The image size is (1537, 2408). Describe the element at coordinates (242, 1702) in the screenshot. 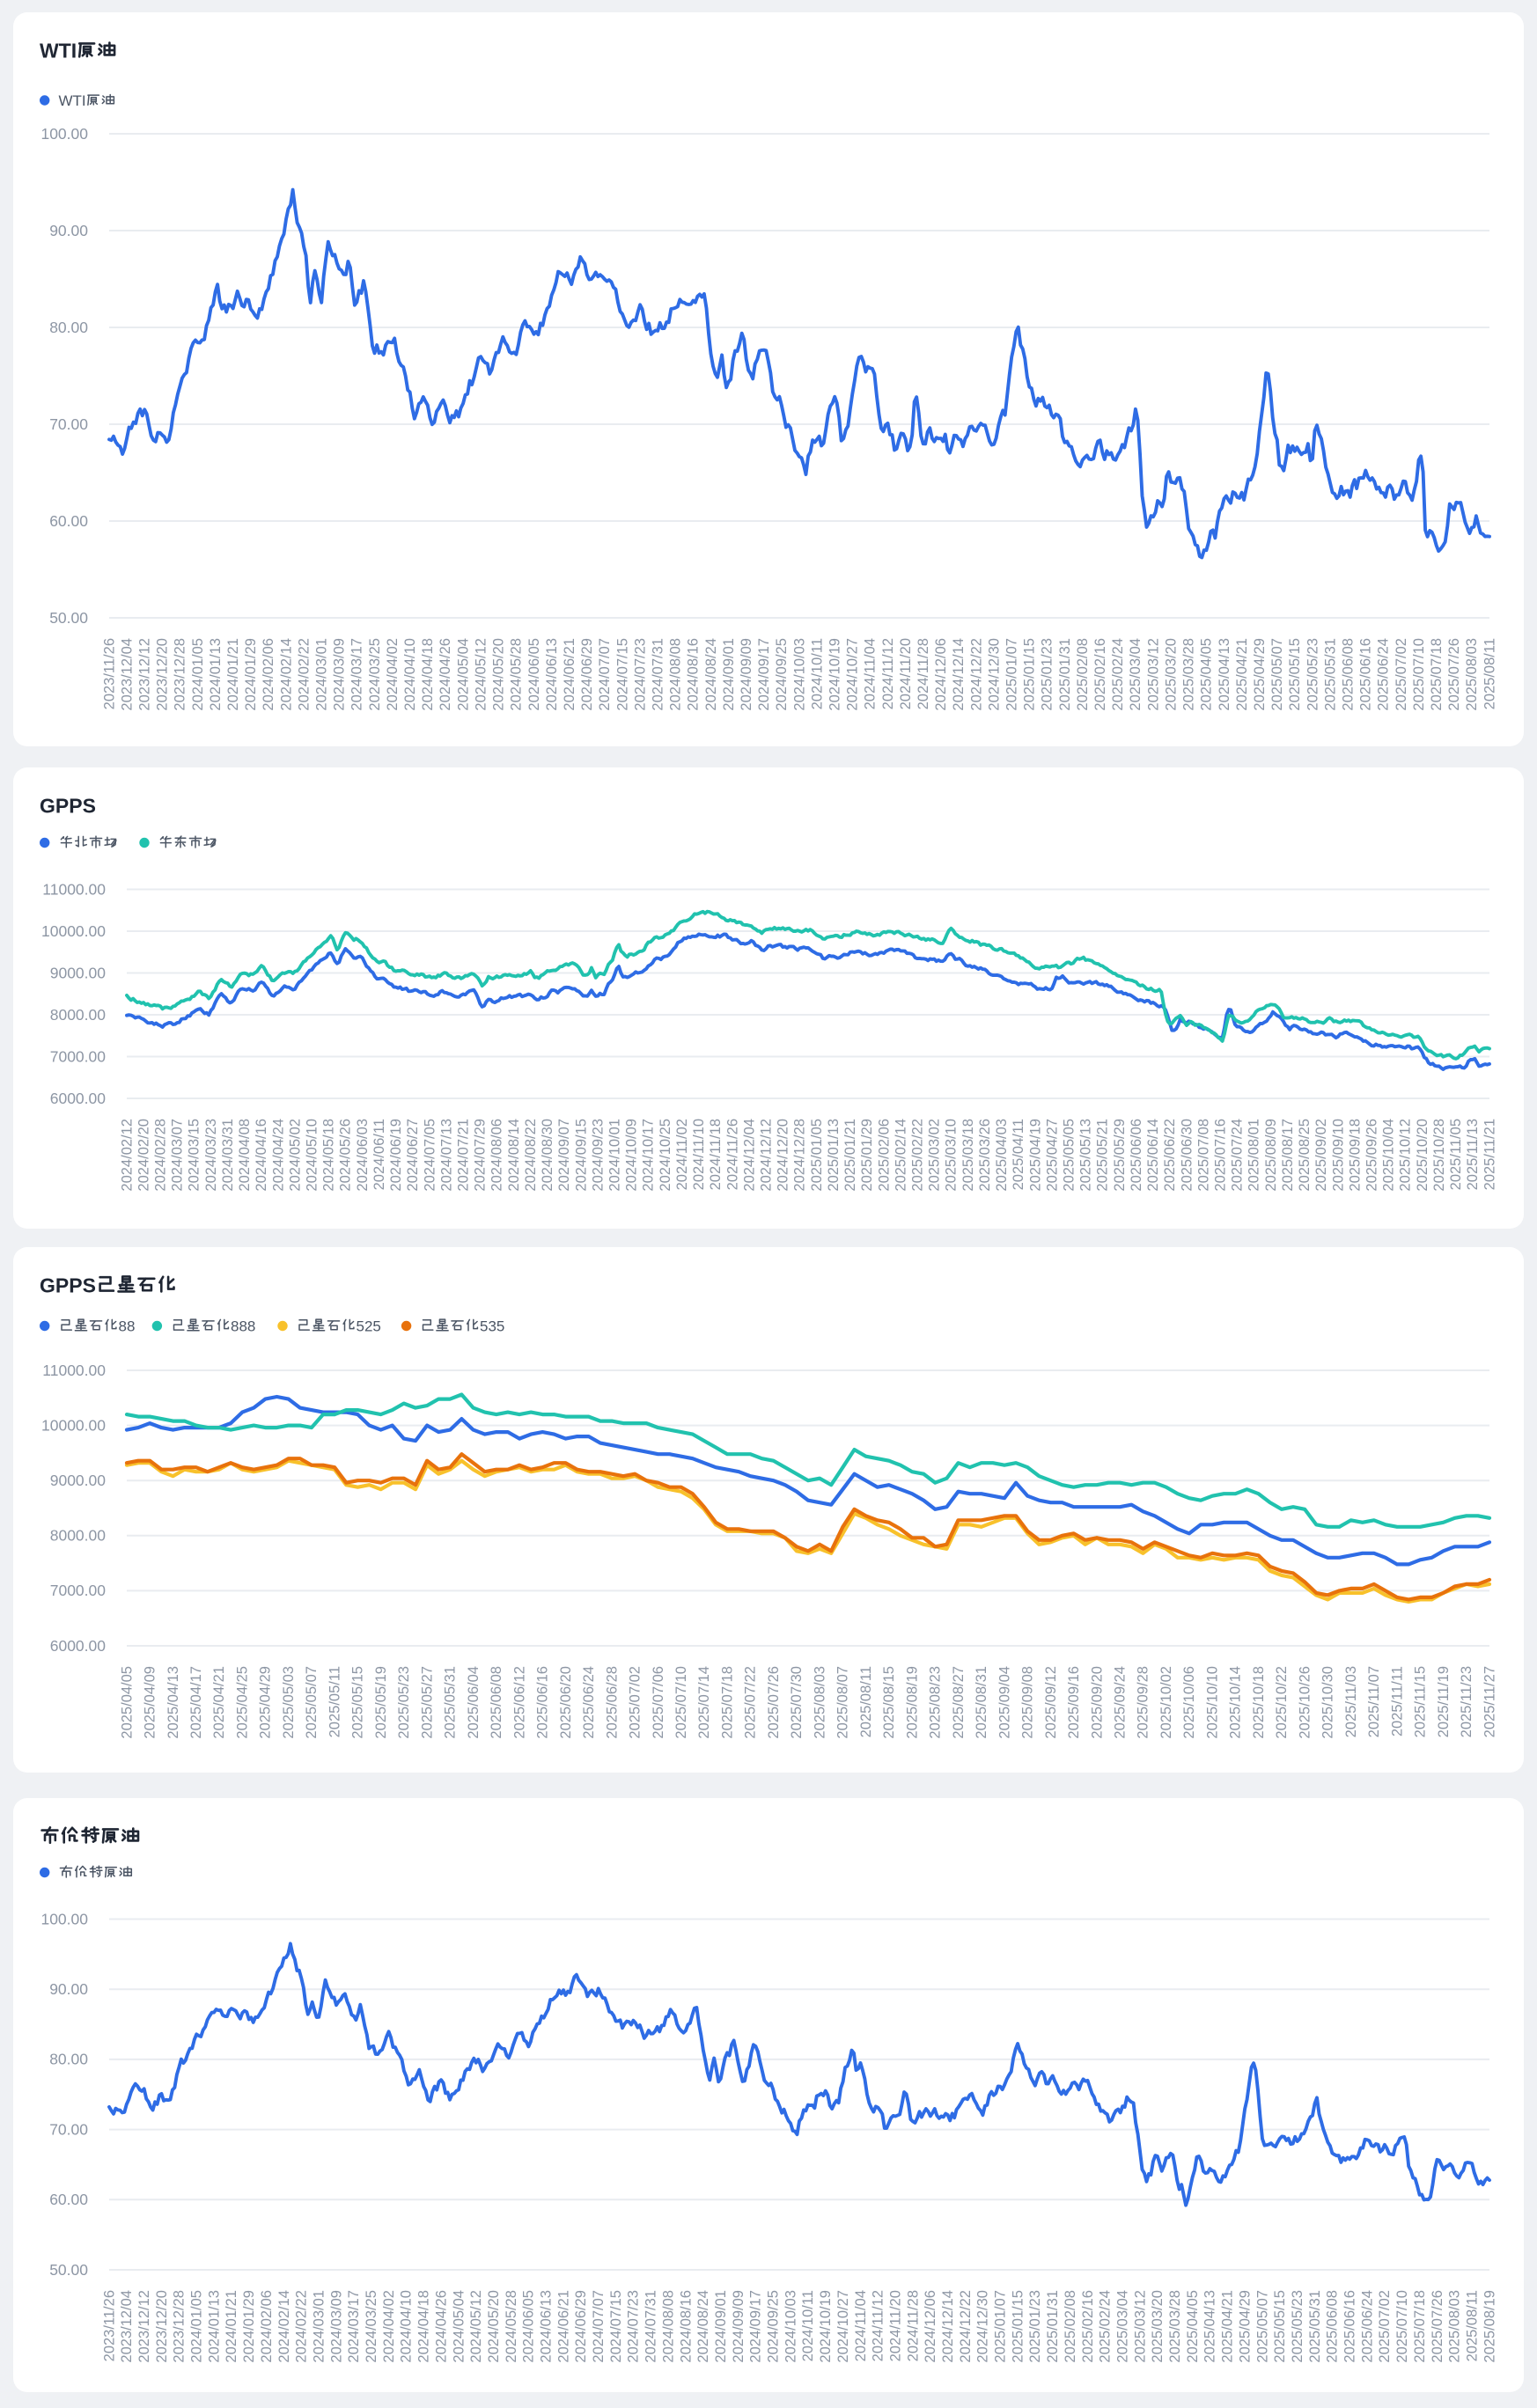

I see `svg-text: 2025/04/25` at that location.